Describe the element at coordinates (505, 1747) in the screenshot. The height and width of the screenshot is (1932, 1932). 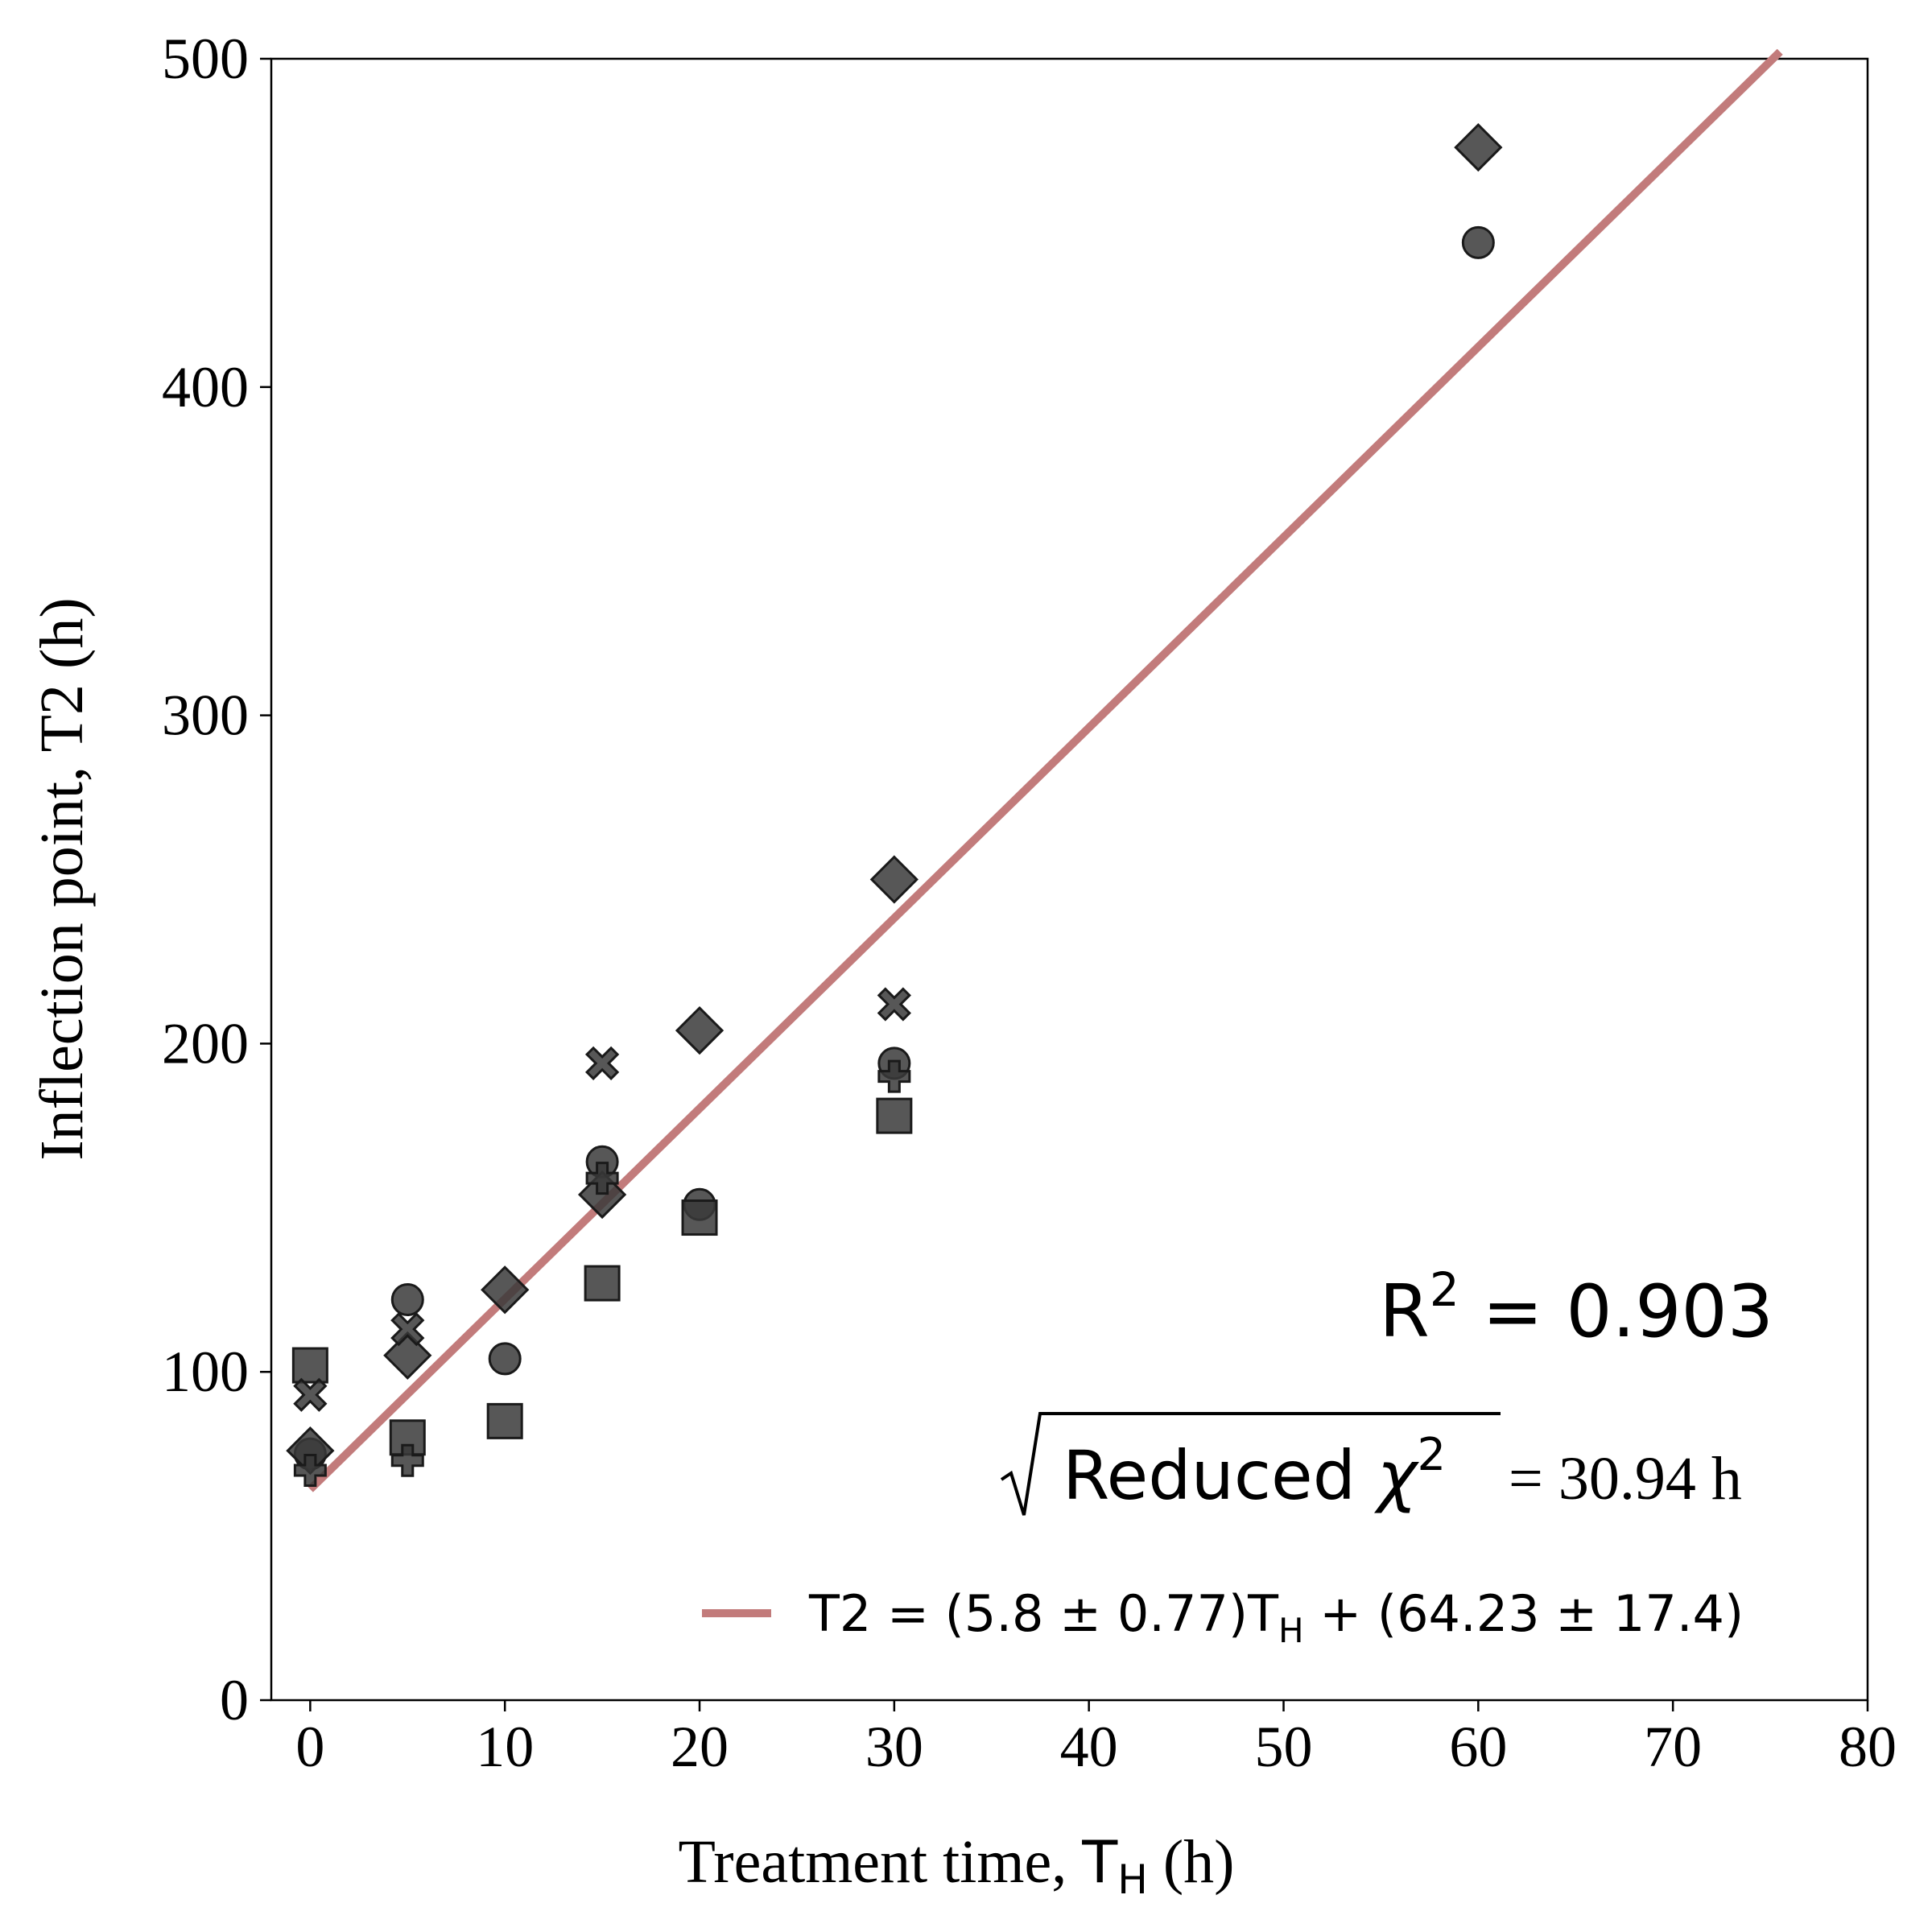
I see `x-tick-label: 10` at that location.